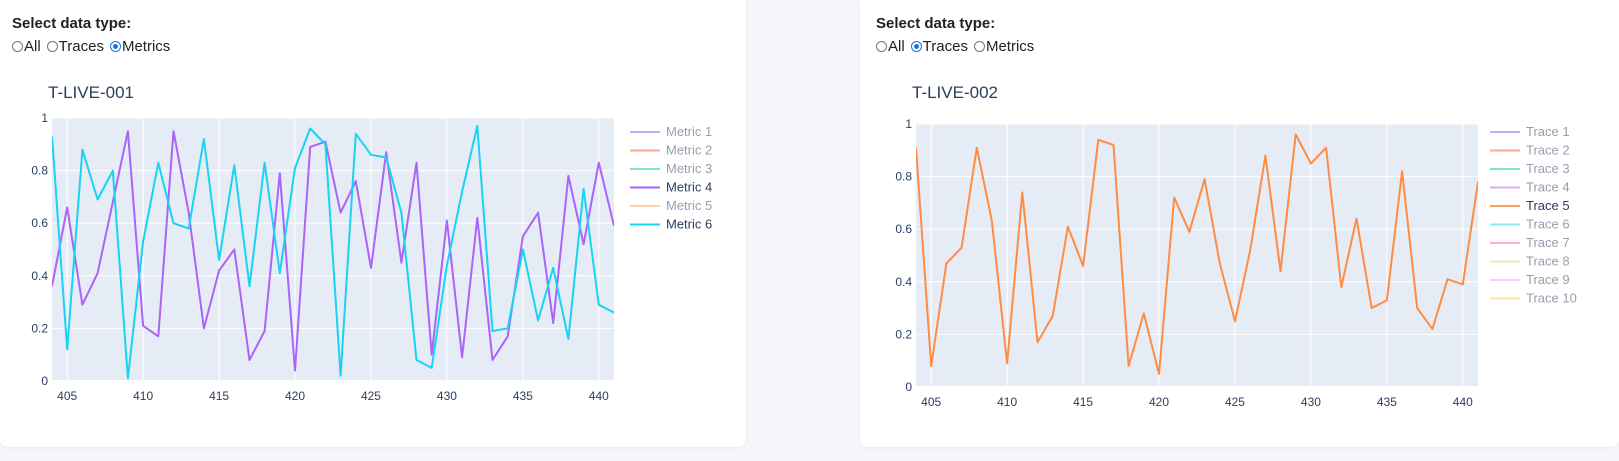 Image resolution: width=1619 pixels, height=461 pixels. I want to click on chart-title: T-LIVE-002, so click(955, 92).